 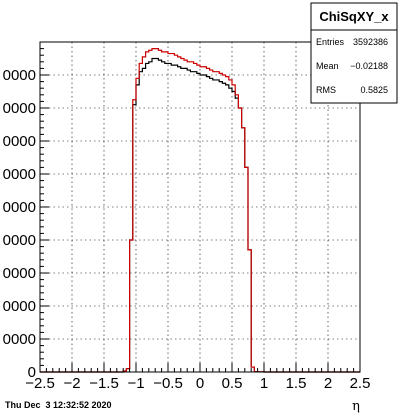 What do you see at coordinates (200, 383) in the screenshot?
I see `x-tick-label: 0` at bounding box center [200, 383].